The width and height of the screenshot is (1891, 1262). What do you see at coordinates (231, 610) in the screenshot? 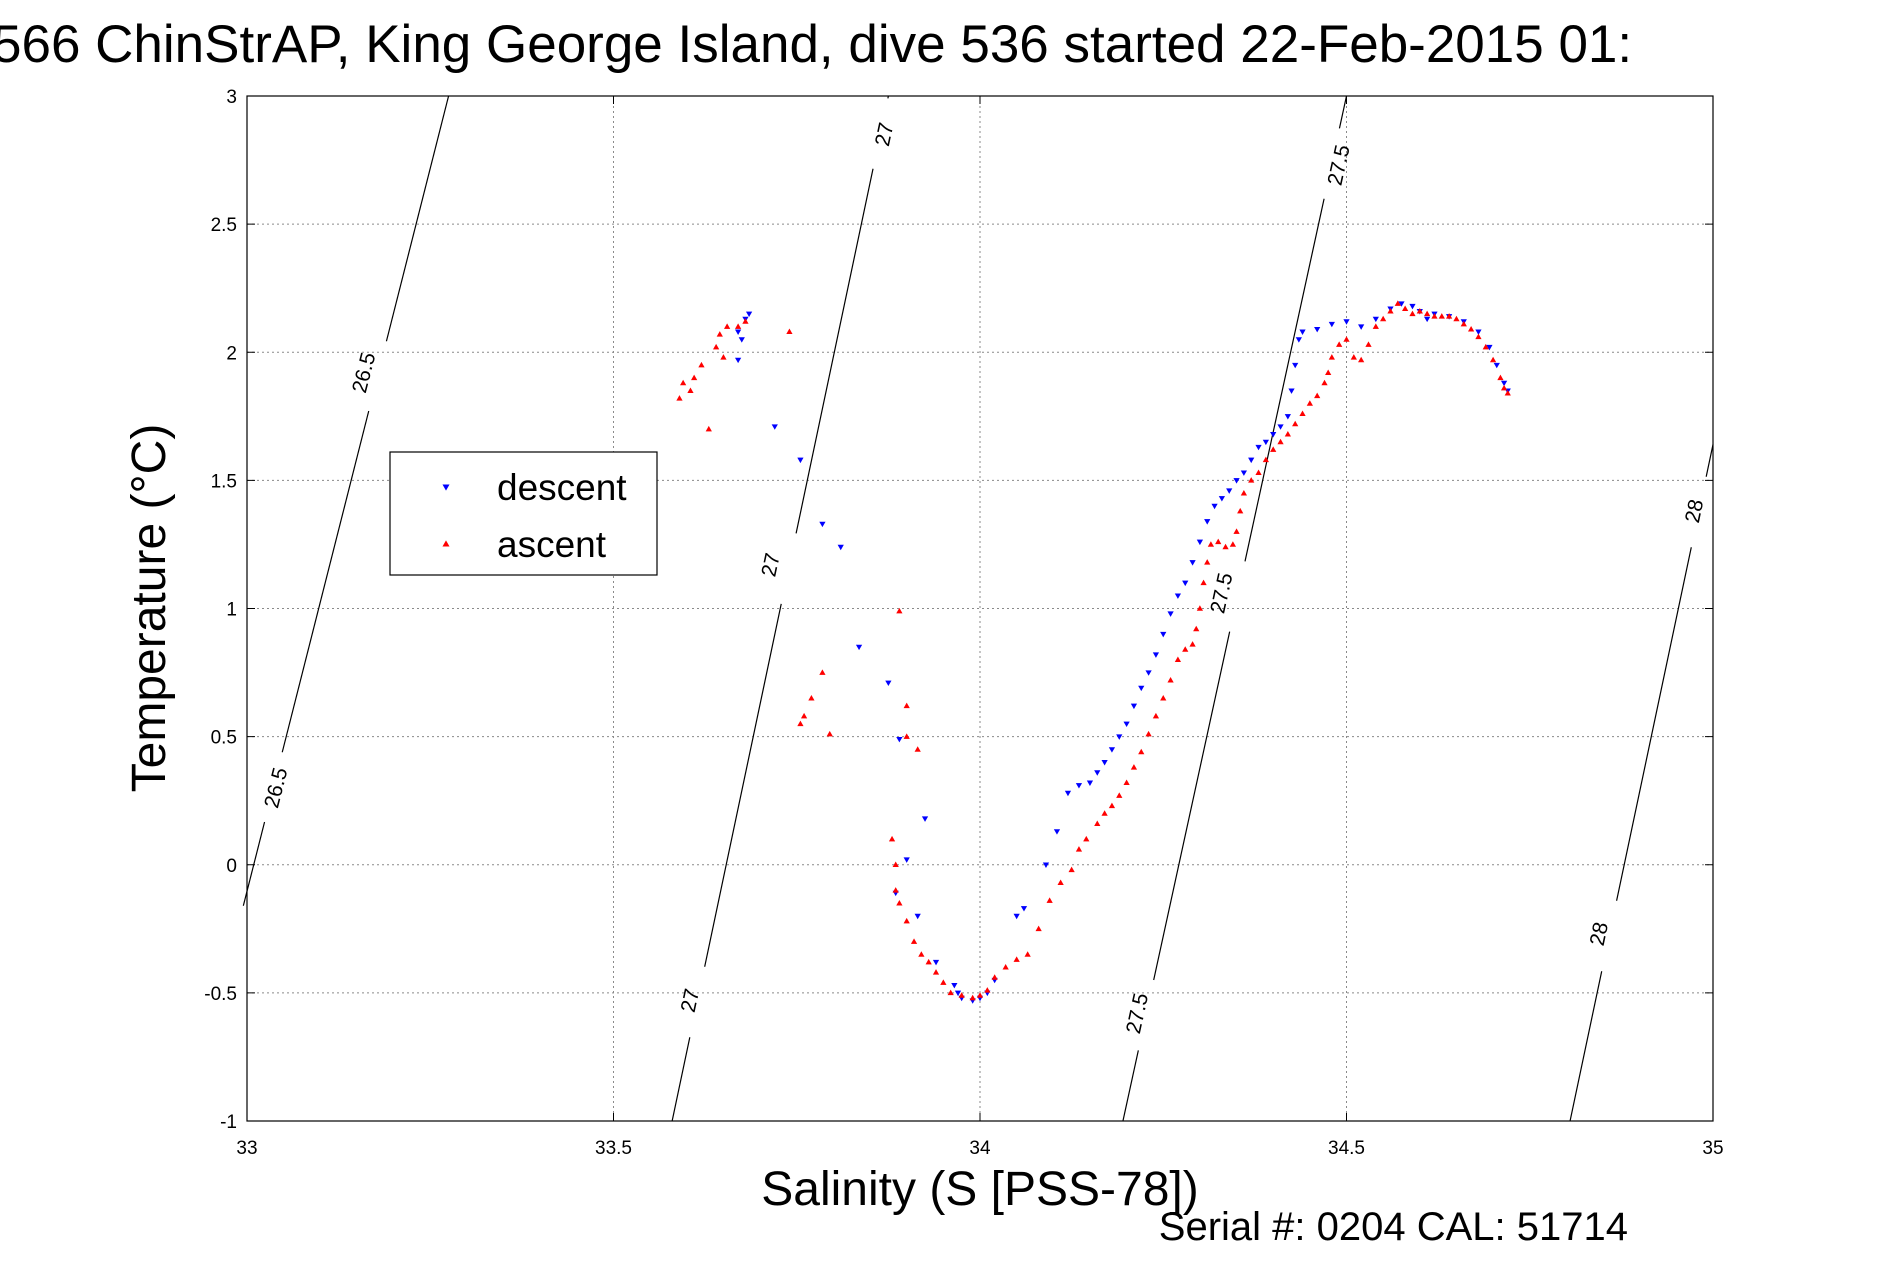
I see `y-tick-label: 1` at bounding box center [231, 610].